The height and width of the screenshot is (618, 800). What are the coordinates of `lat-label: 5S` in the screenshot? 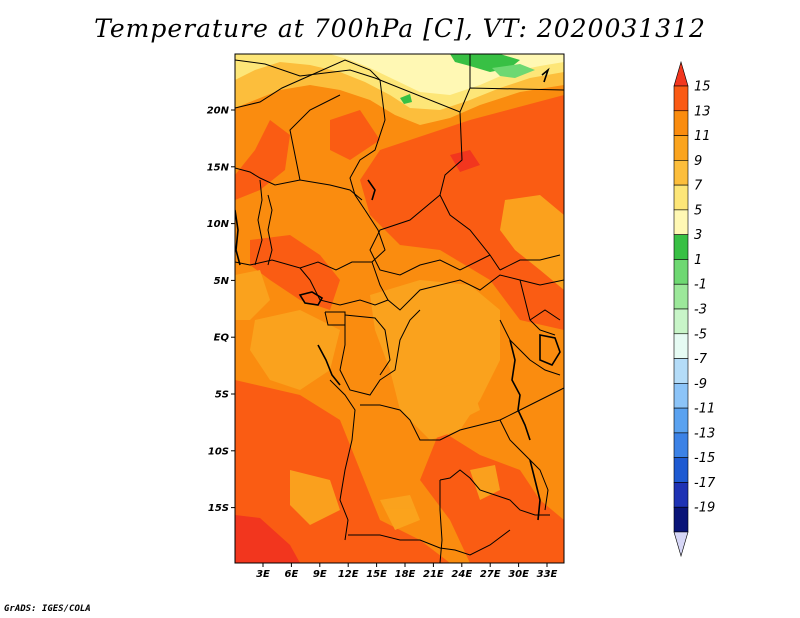 It's located at (222, 395).